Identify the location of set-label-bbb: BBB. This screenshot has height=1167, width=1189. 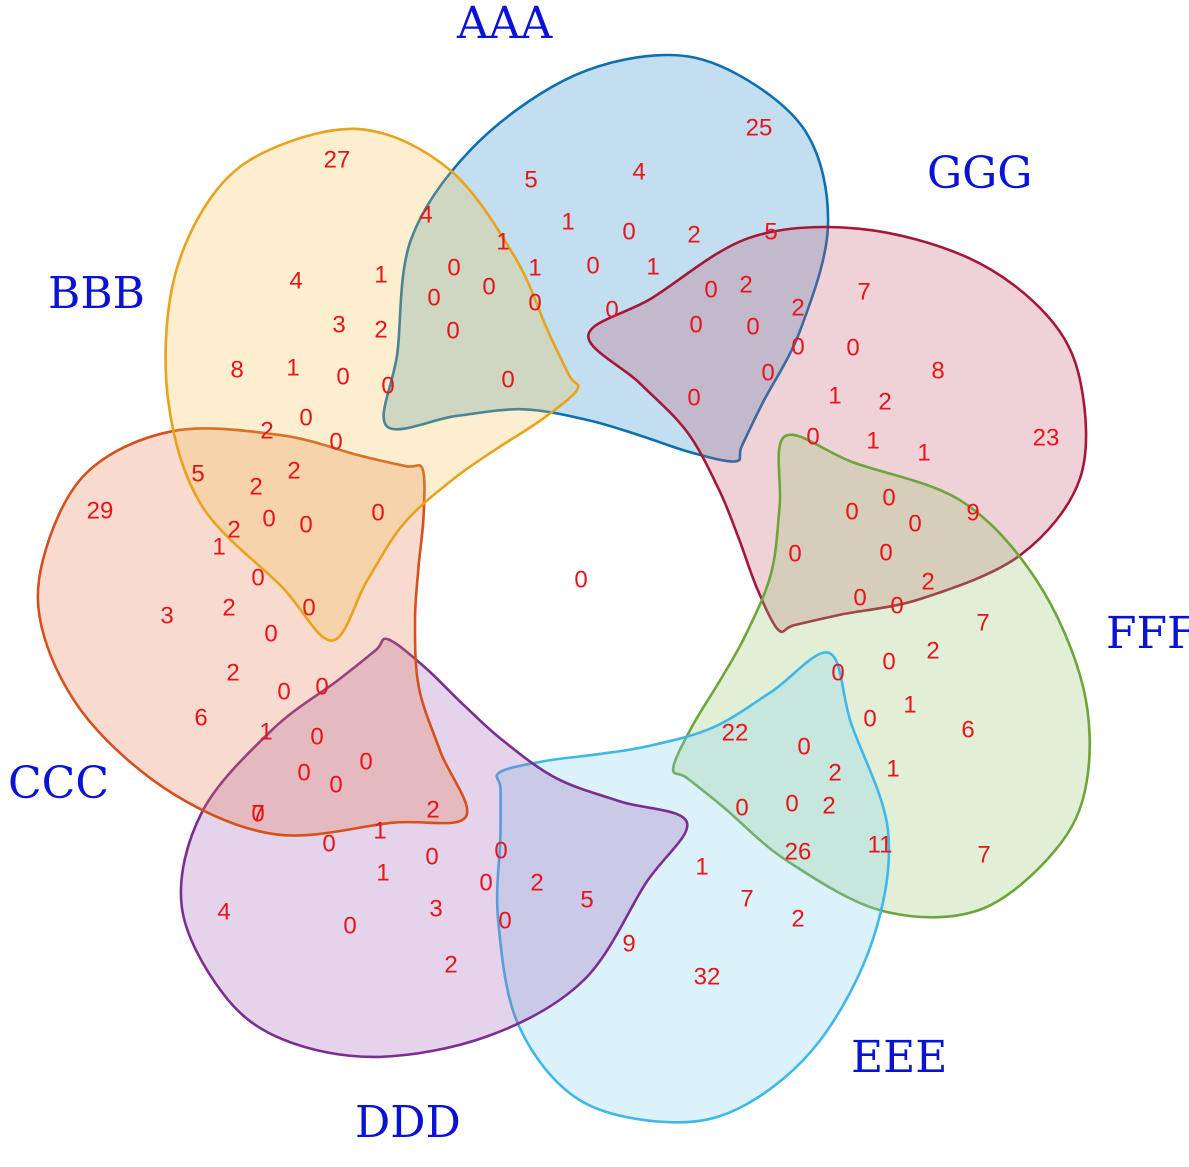
(96, 293).